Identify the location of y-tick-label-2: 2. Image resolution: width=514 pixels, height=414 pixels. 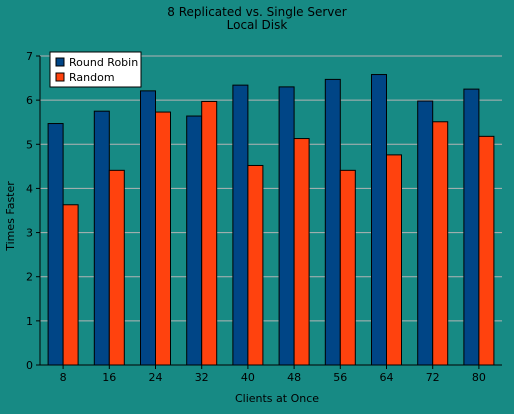
(29, 277).